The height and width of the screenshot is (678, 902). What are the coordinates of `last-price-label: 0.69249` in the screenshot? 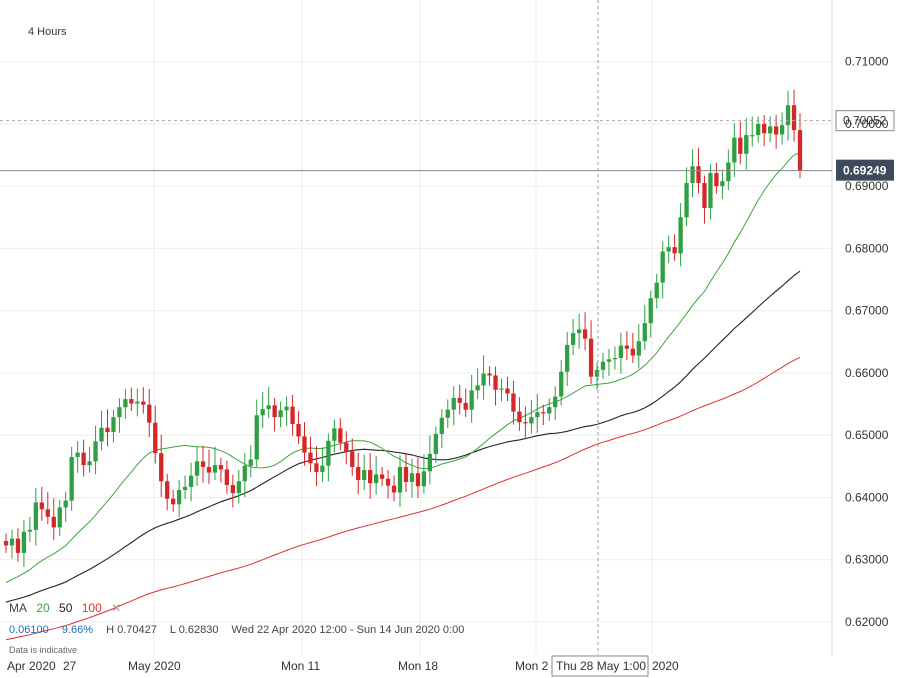 It's located at (865, 171).